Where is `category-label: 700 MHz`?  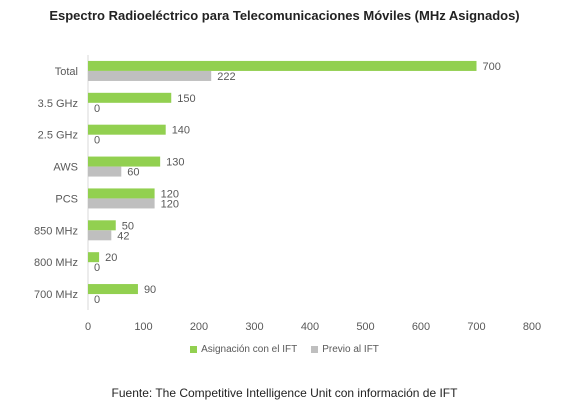
category-label: 700 MHz is located at coordinates (56, 295).